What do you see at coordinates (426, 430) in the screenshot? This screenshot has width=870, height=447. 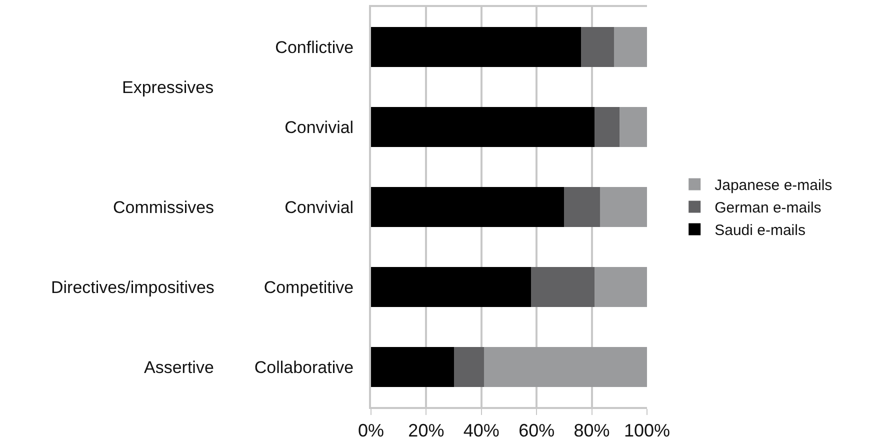 I see `x-tick-label: 20%` at bounding box center [426, 430].